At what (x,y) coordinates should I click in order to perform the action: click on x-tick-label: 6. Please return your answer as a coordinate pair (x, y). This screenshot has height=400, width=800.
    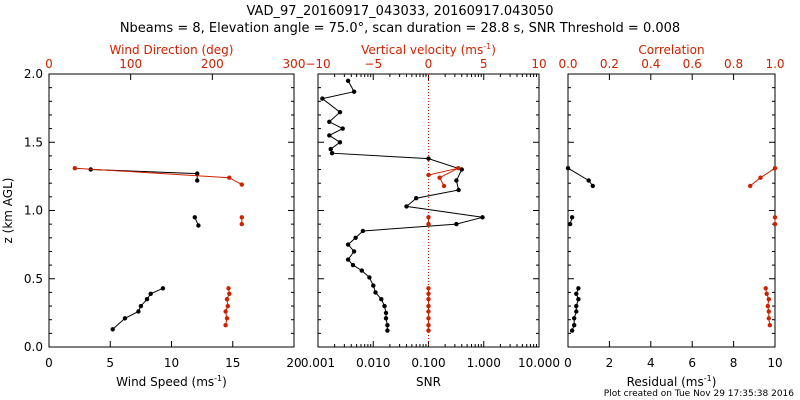
    Looking at the image, I should click on (692, 363).